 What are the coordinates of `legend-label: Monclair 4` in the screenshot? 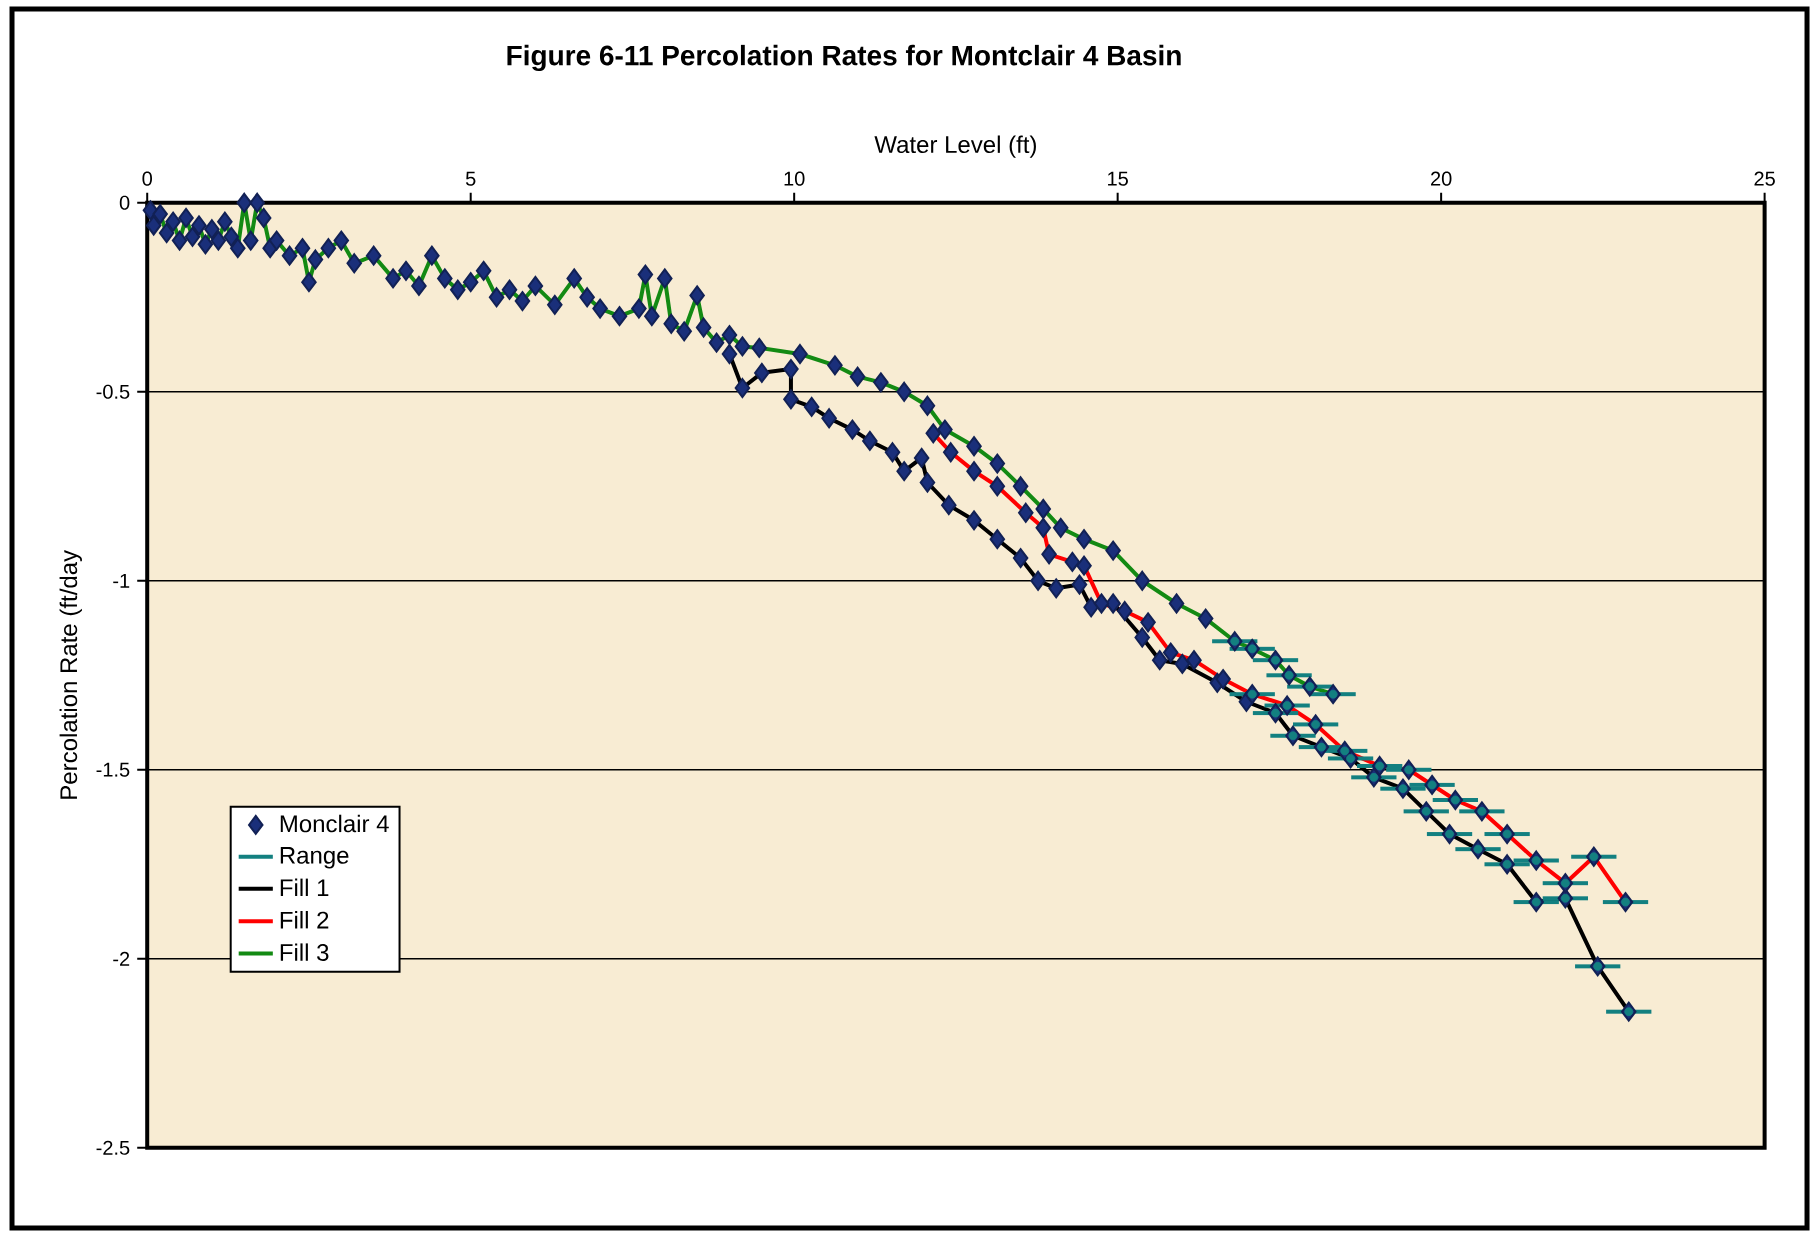 It's located at (334, 823).